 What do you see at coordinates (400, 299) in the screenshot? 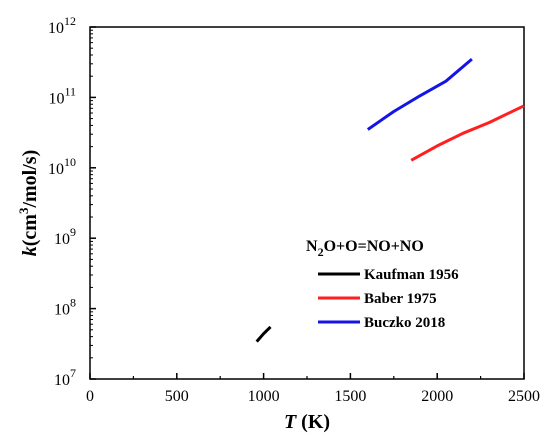
I see `legend-label: Baber 1975` at bounding box center [400, 299].